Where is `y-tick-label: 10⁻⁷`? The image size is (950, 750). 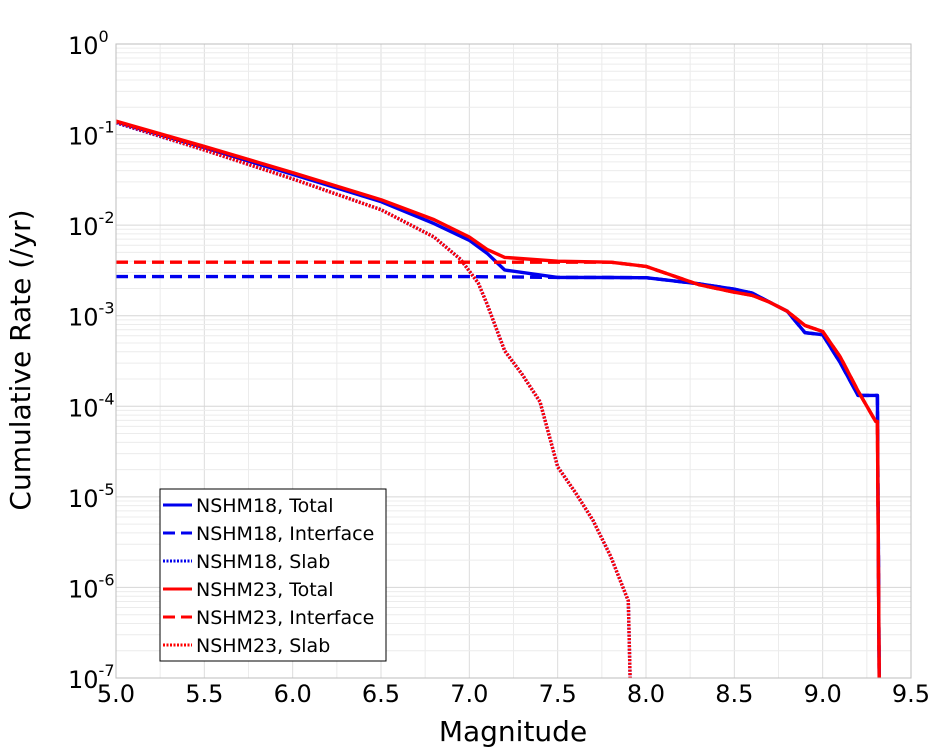
y-tick-label: 10⁻⁷ is located at coordinates (91, 677).